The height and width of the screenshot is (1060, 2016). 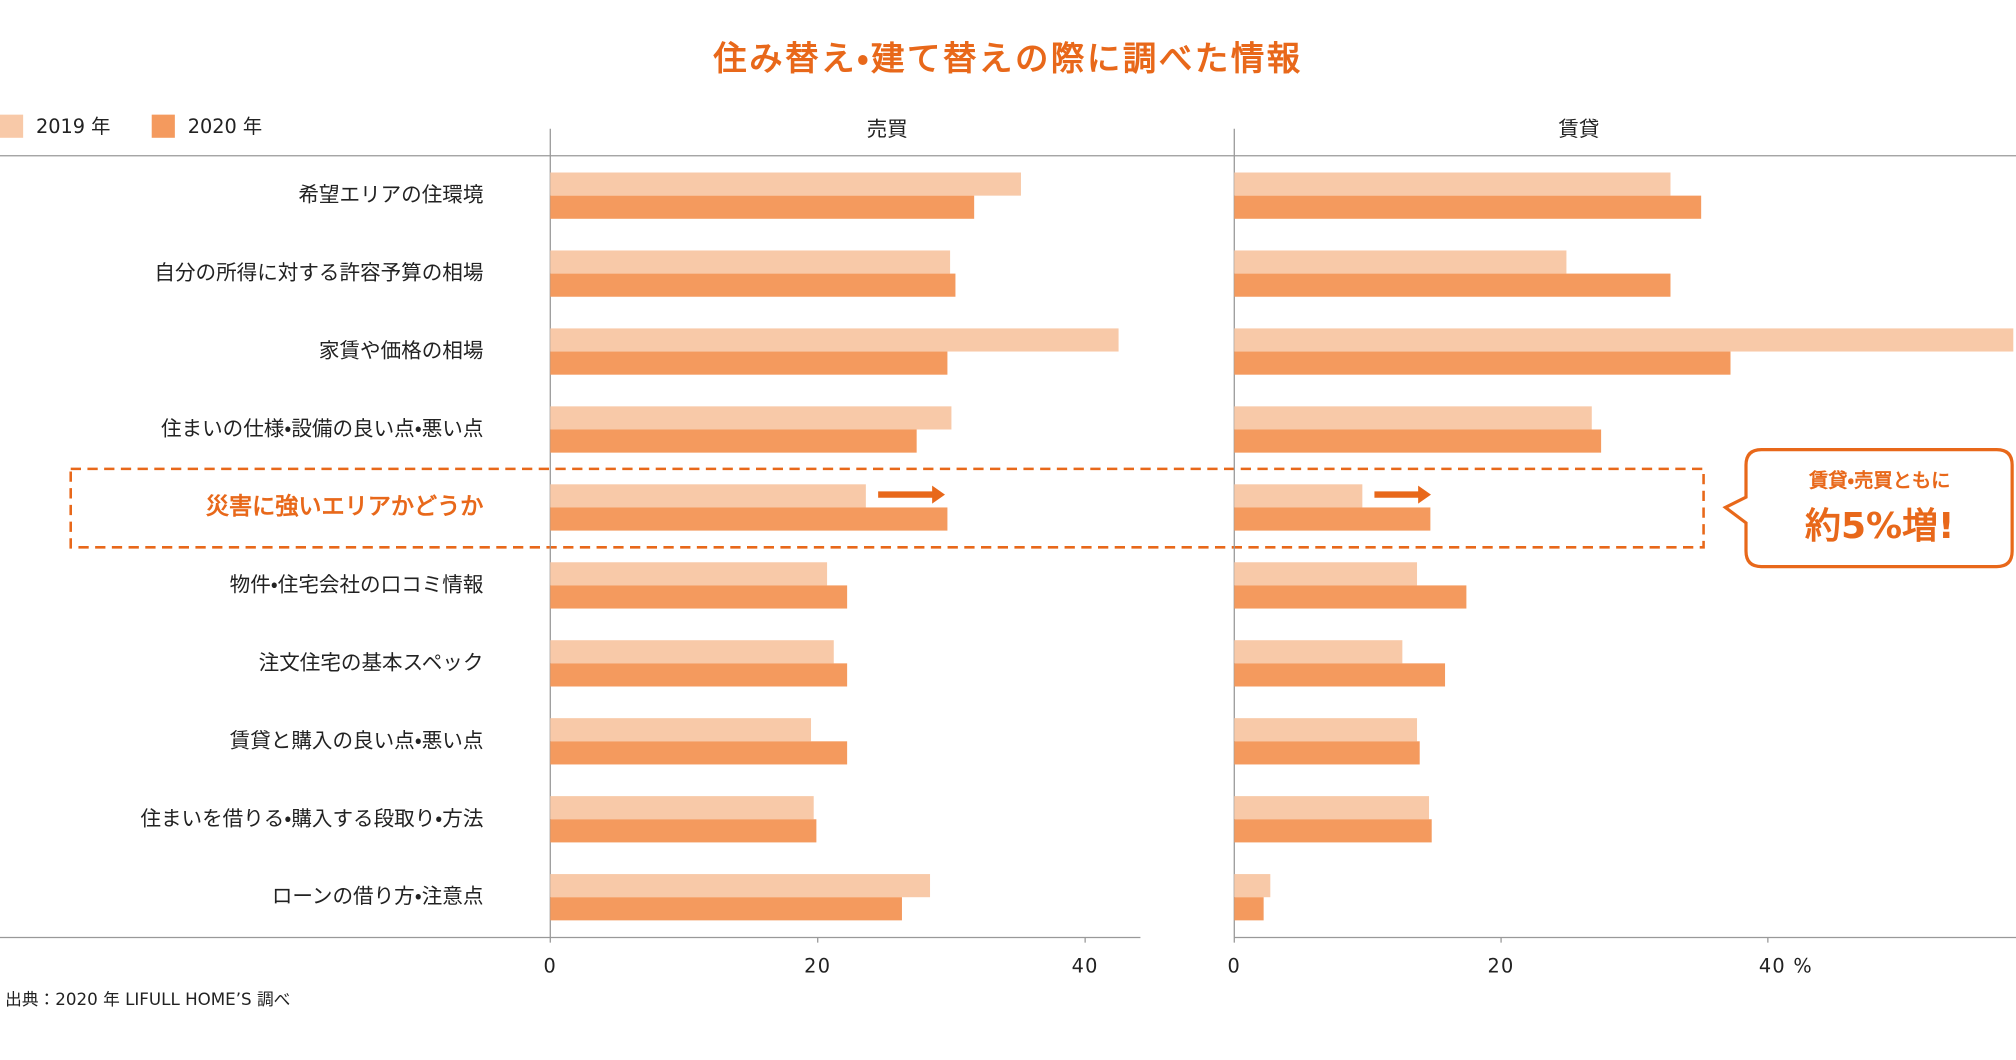 I want to click on panel-title: 売買, so click(x=887, y=129).